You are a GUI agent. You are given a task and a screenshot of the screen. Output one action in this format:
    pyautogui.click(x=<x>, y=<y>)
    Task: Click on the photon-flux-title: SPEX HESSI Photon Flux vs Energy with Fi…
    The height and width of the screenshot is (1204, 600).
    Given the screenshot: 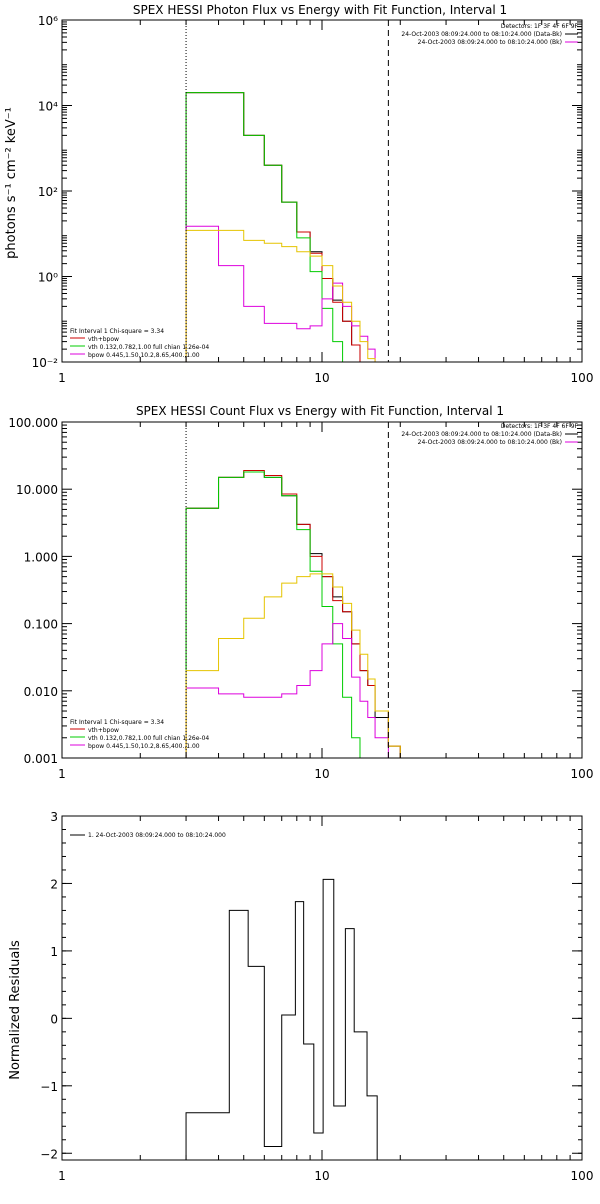 What is the action you would take?
    pyautogui.click(x=320, y=10)
    